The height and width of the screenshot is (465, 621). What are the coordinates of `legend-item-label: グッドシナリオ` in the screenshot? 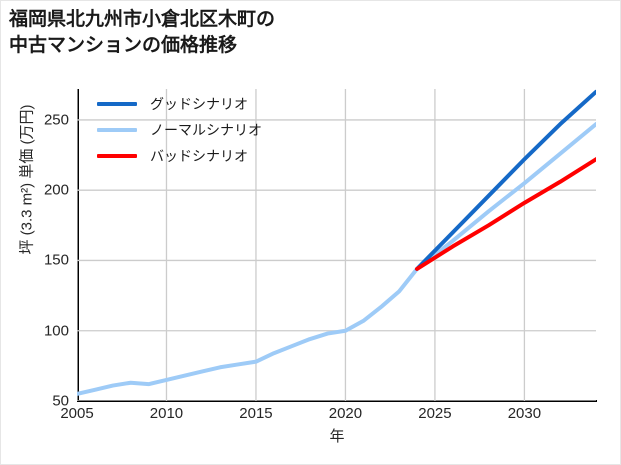 It's located at (199, 104).